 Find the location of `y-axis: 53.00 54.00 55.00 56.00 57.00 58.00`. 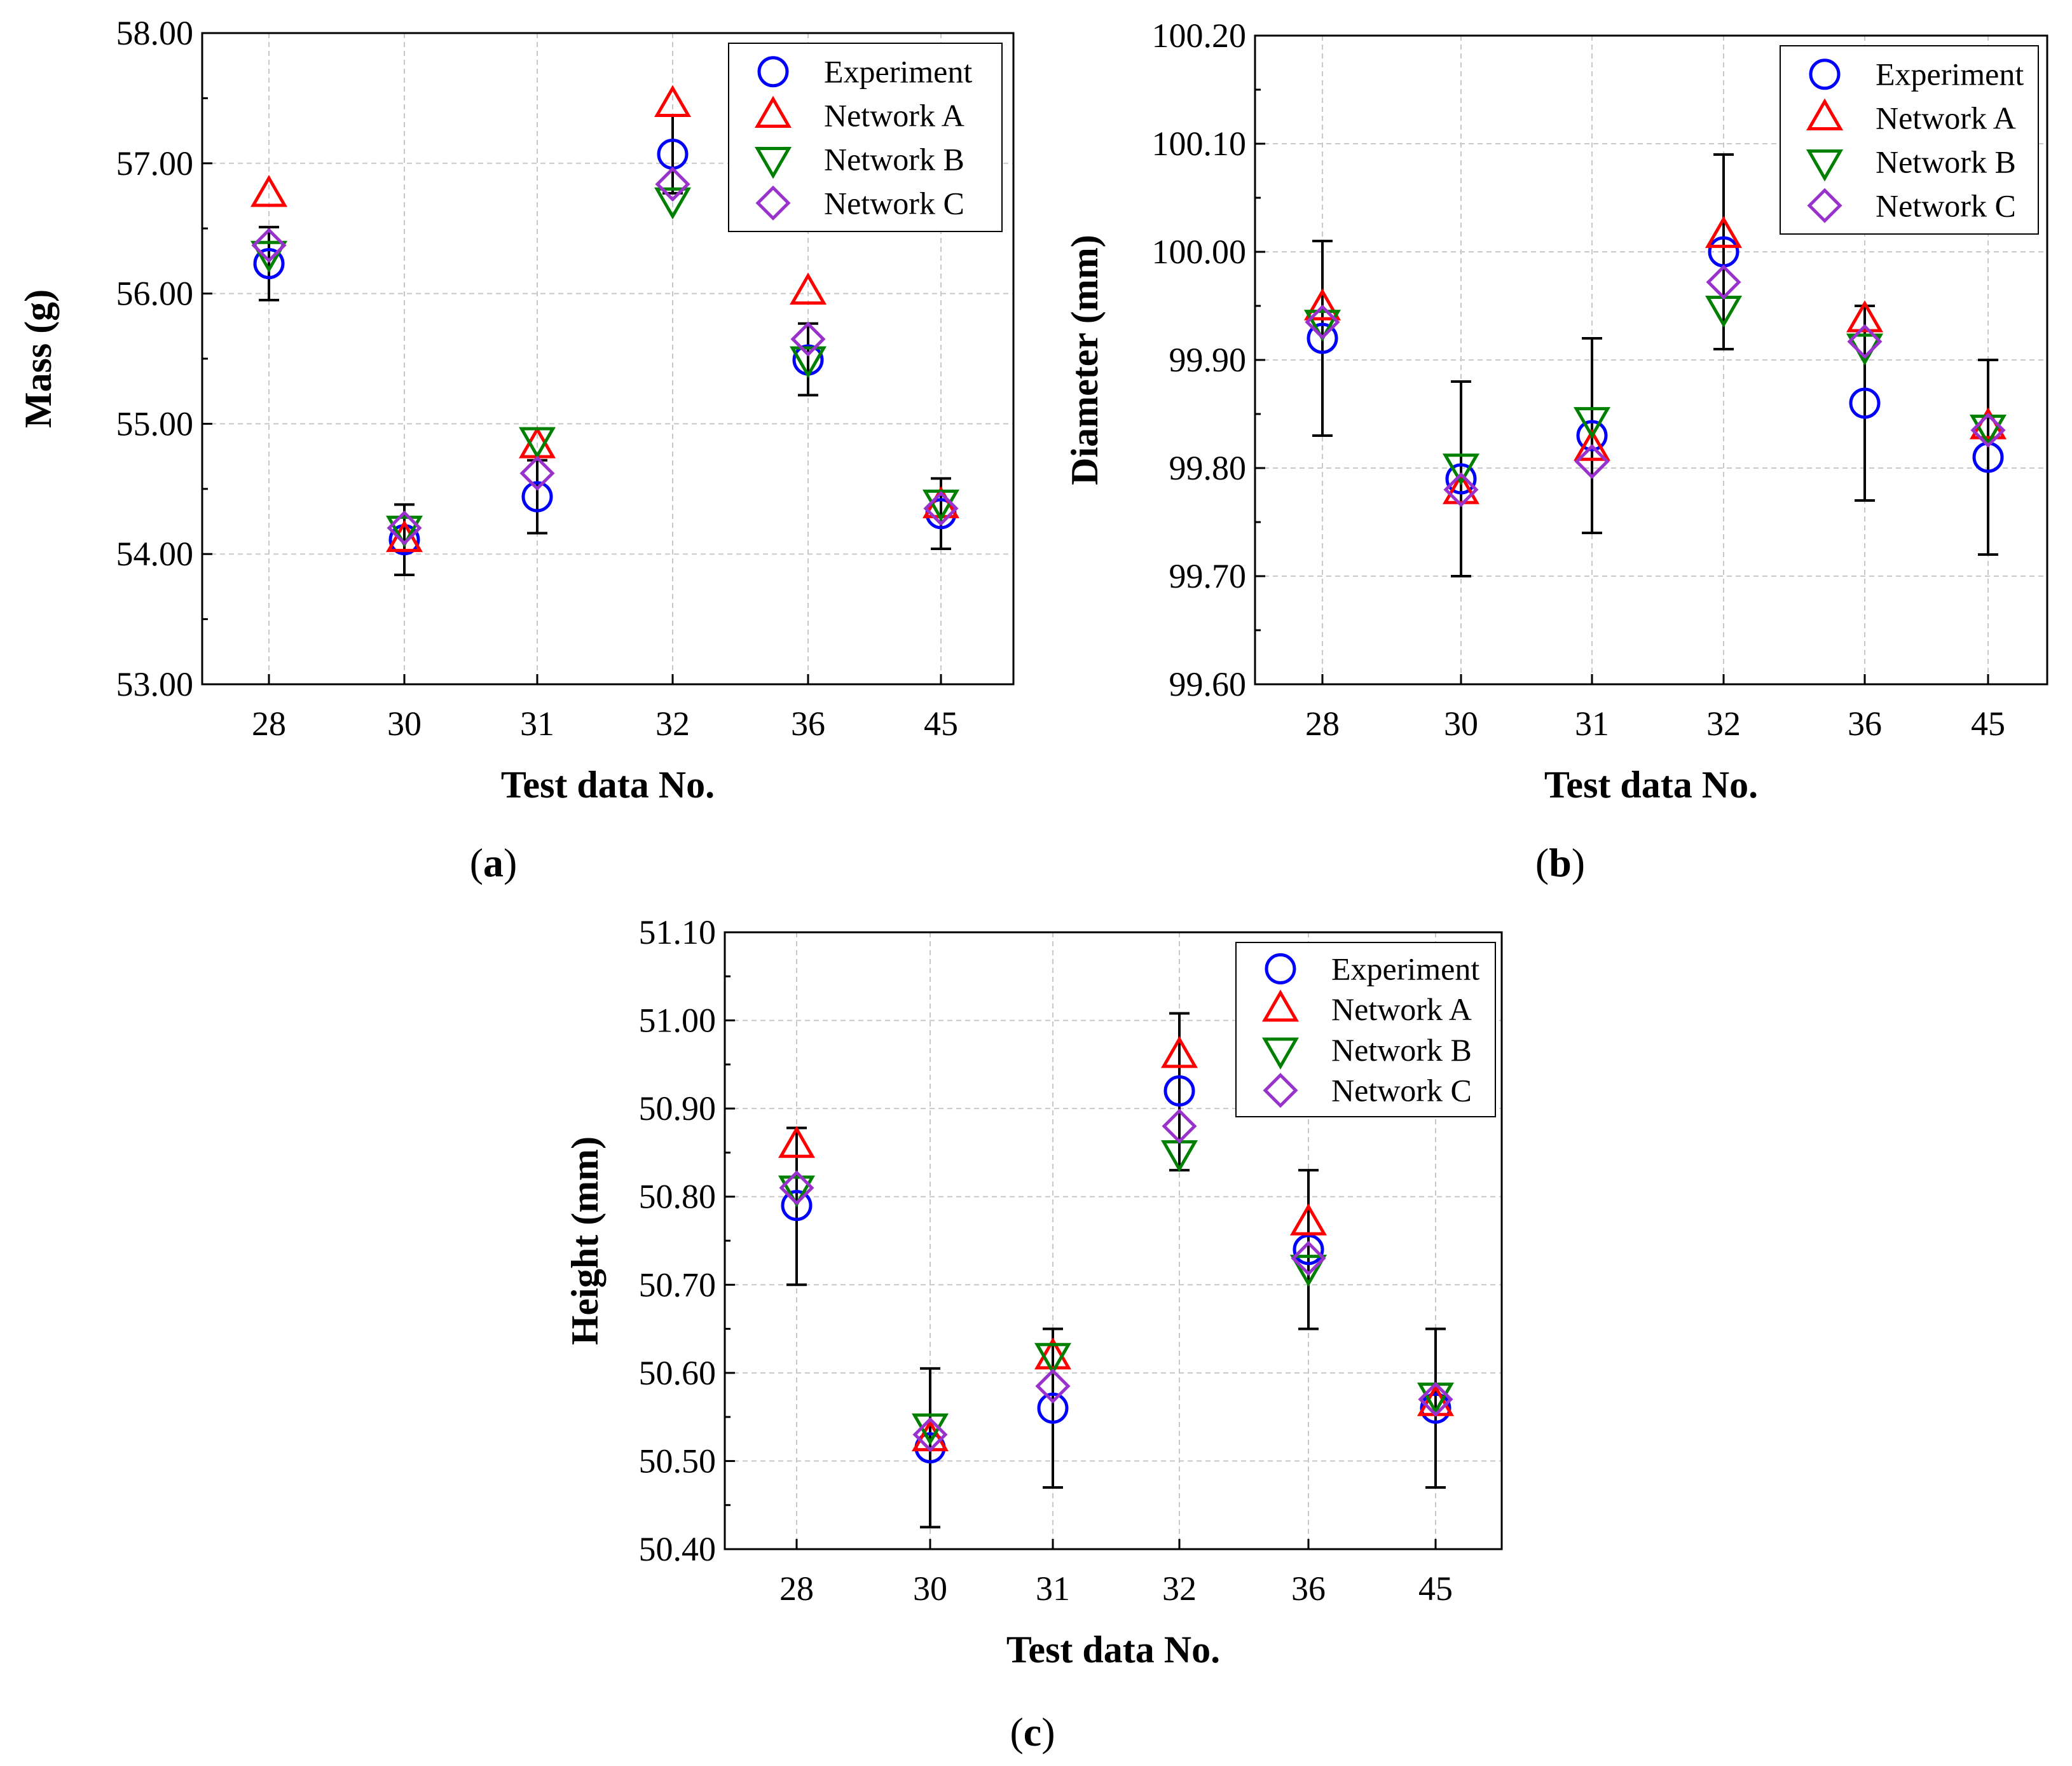

y-axis: 53.00 54.00 55.00 56.00 57.00 58.00 is located at coordinates (164, 359).